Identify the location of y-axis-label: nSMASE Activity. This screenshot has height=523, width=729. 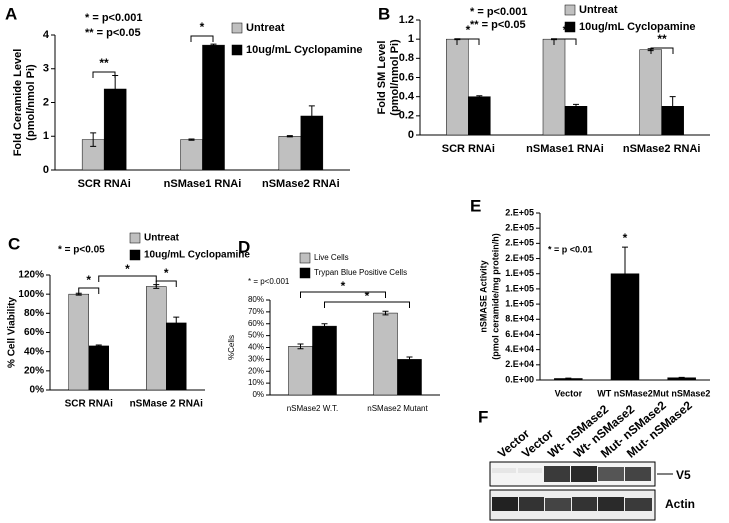
(483, 296).